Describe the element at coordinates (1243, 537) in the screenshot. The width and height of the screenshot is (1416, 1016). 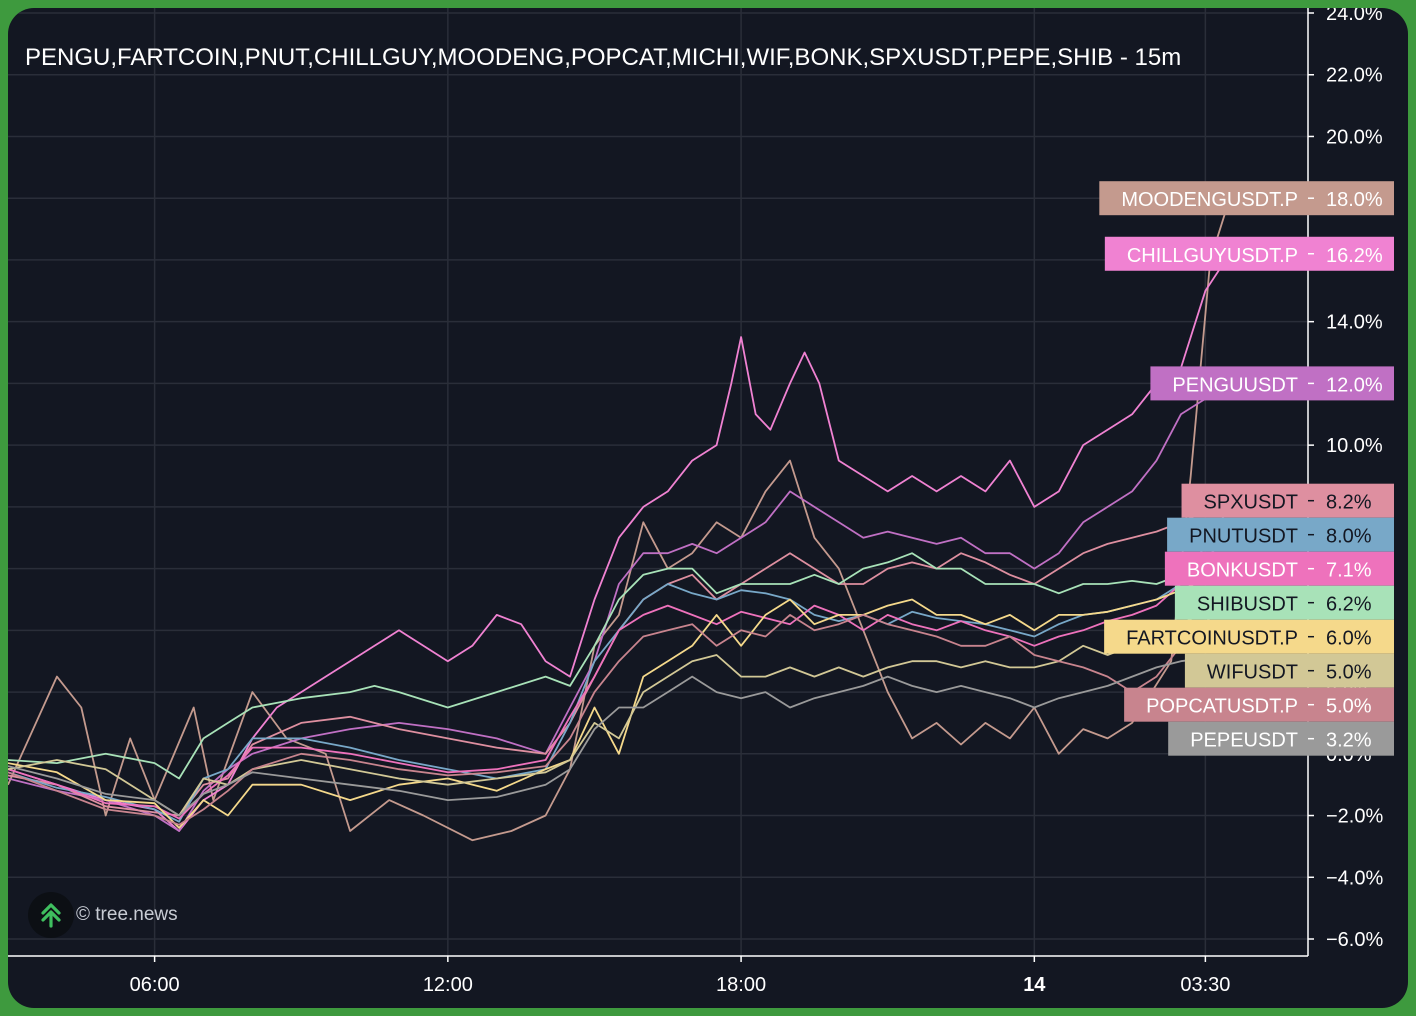
I see `series-name-label: PNUTUSDT` at that location.